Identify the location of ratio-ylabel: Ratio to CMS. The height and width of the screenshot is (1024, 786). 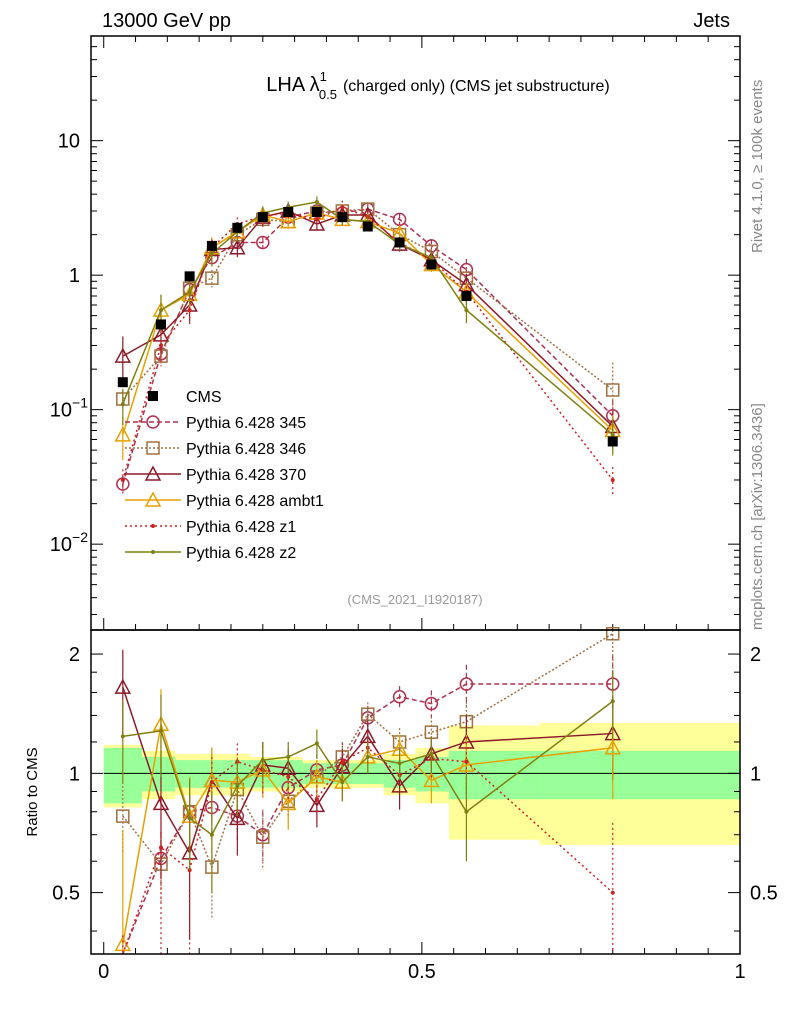
(32, 791).